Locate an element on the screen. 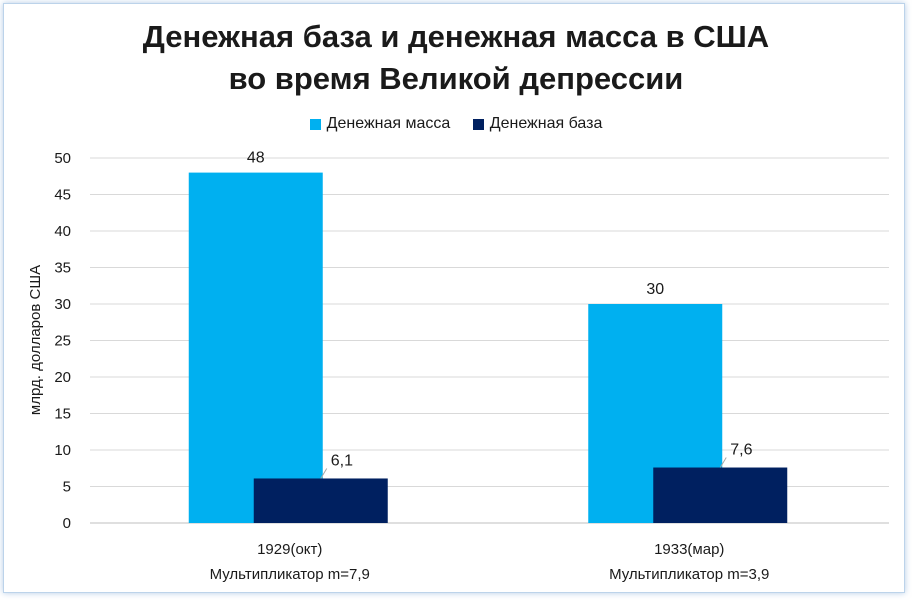  y-tick-label: 15 is located at coordinates (62, 414).